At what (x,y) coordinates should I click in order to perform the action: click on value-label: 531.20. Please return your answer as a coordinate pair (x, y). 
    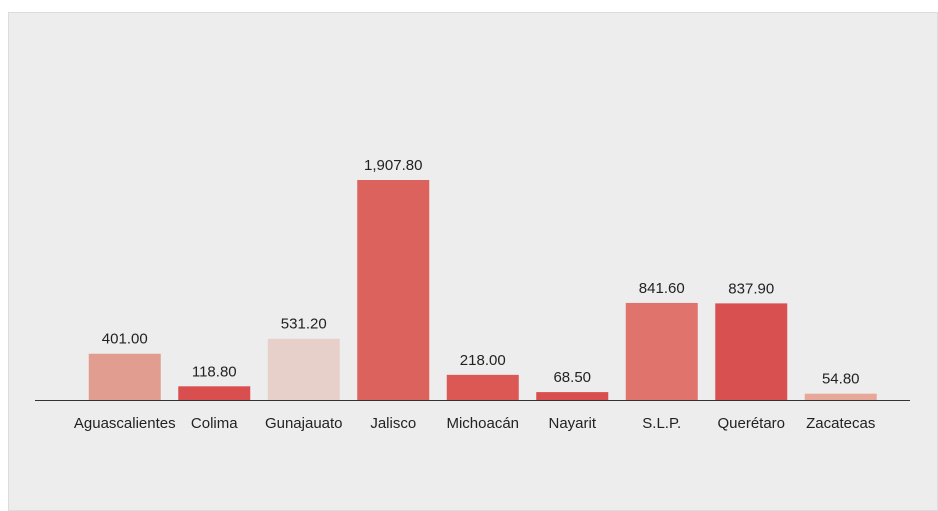
    Looking at the image, I should click on (304, 324).